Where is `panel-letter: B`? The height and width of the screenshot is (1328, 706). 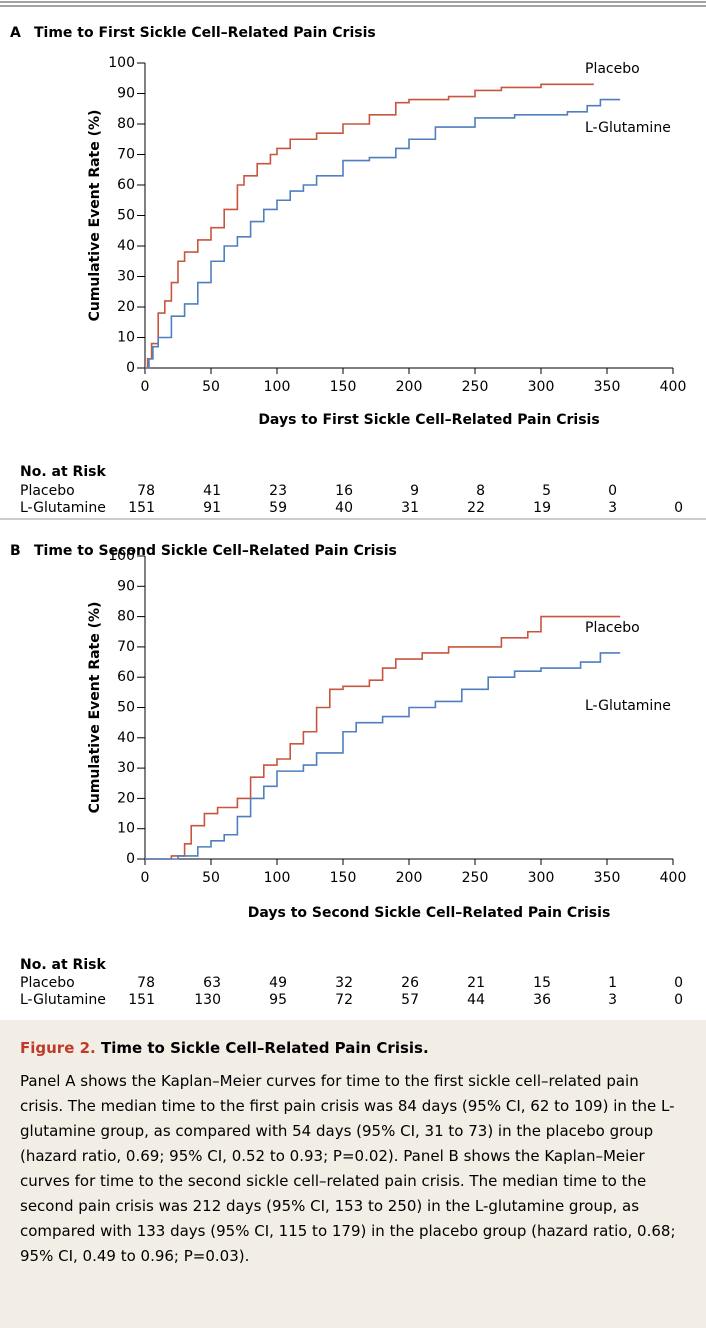 panel-letter: B is located at coordinates (15, 551).